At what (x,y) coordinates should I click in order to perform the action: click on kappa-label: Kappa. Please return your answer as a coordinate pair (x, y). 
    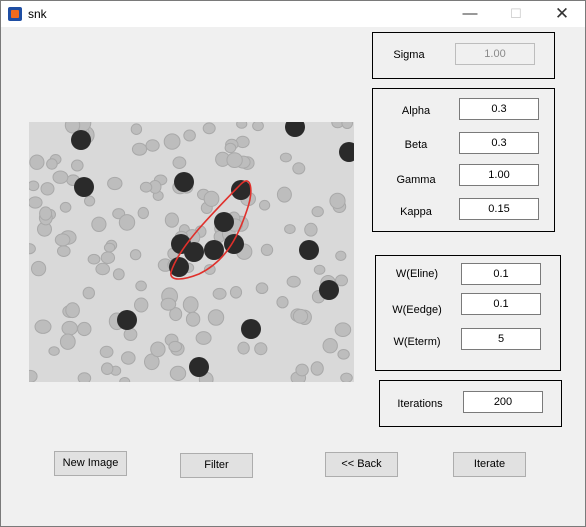
    Looking at the image, I should click on (416, 212).